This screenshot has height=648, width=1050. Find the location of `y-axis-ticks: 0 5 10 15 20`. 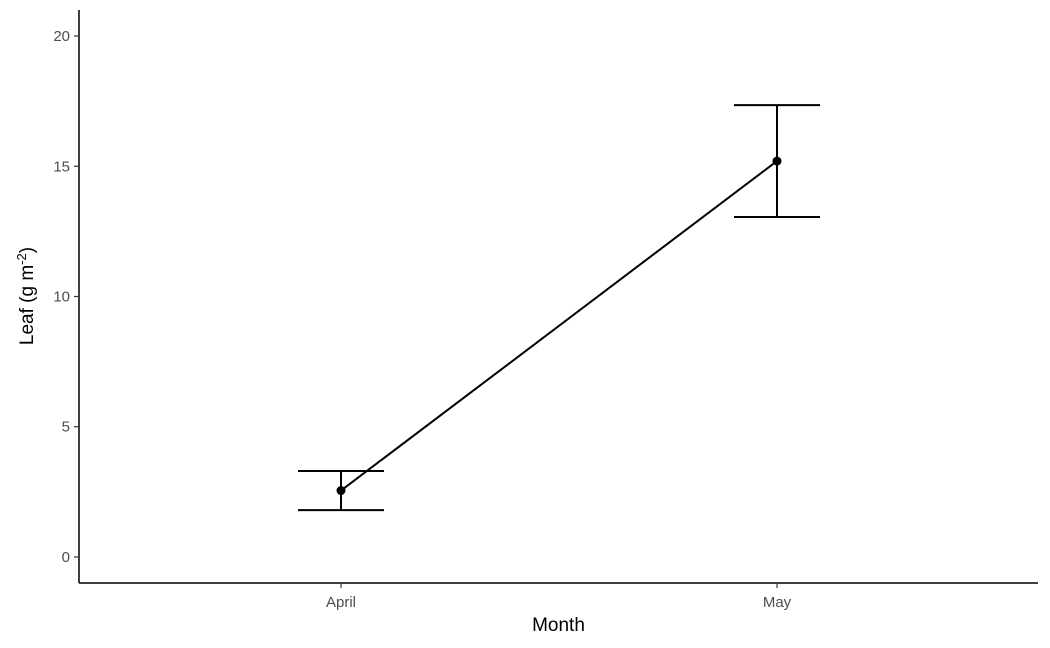

y-axis-ticks: 0 5 10 15 20 is located at coordinates (66, 297).